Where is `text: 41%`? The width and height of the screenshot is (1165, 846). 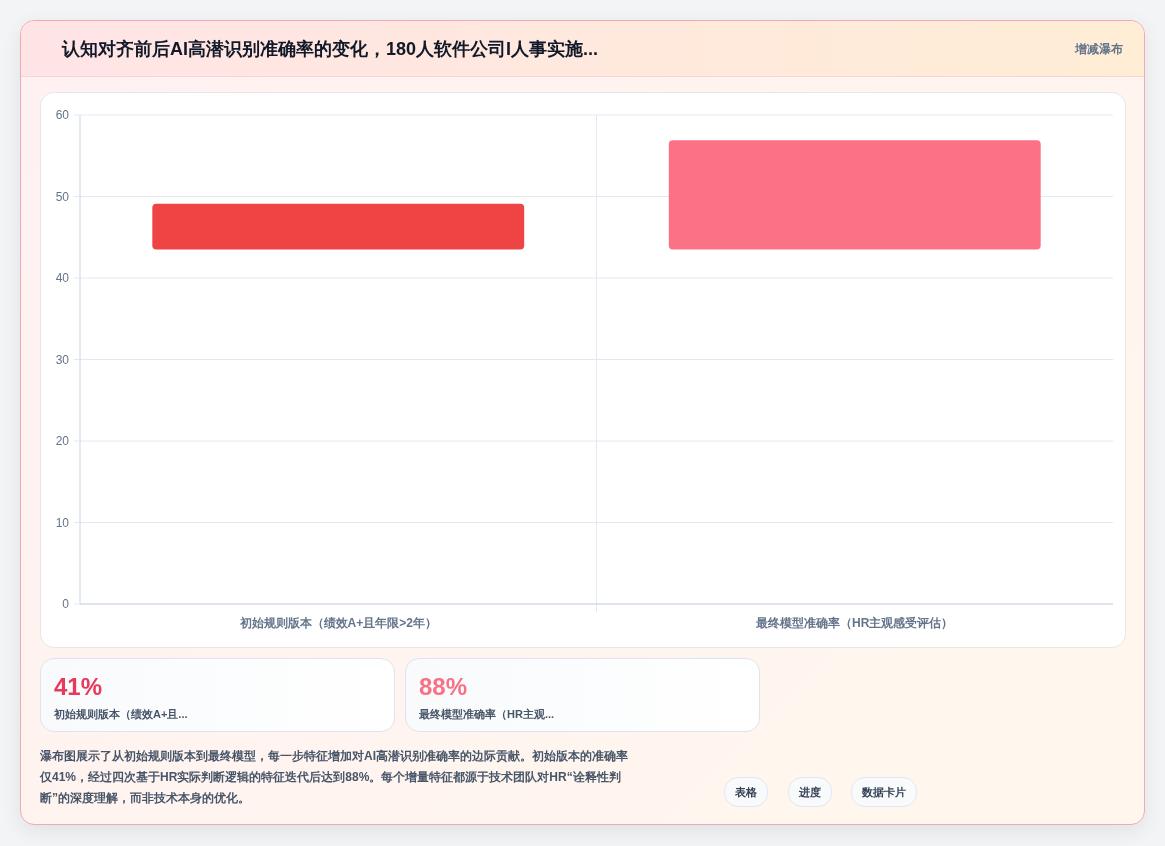
text: 41% is located at coordinates (78, 687).